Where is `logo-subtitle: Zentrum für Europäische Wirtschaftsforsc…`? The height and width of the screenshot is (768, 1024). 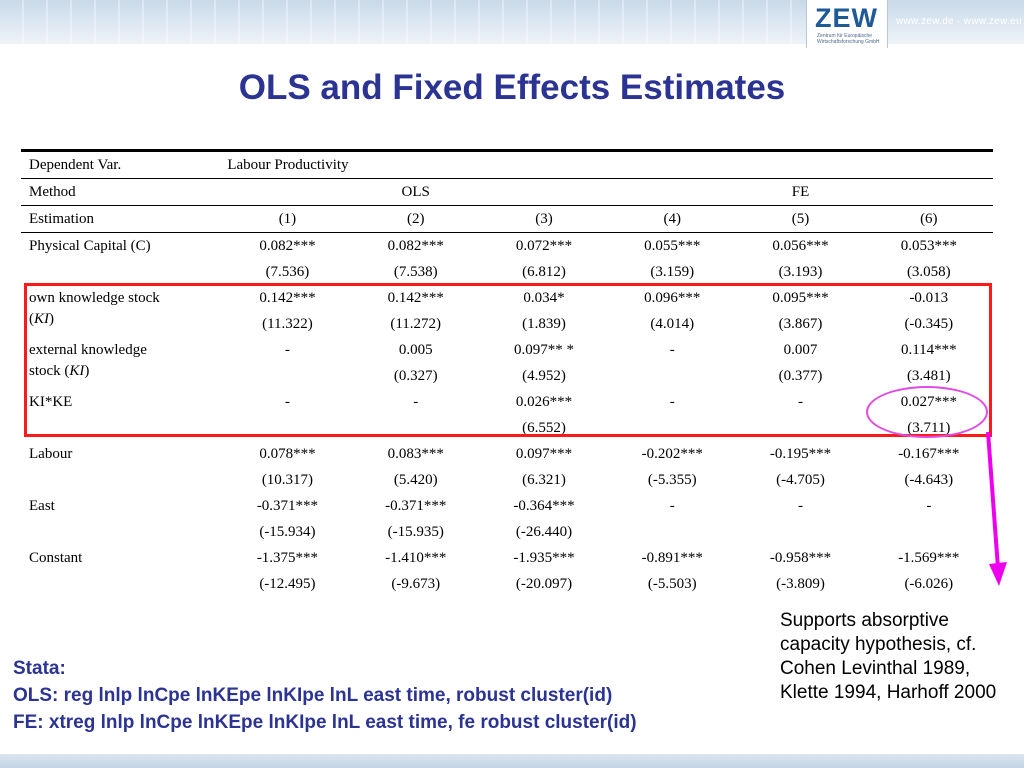 logo-subtitle: Zentrum für Europäische Wirtschaftsforsc… is located at coordinates (848, 39).